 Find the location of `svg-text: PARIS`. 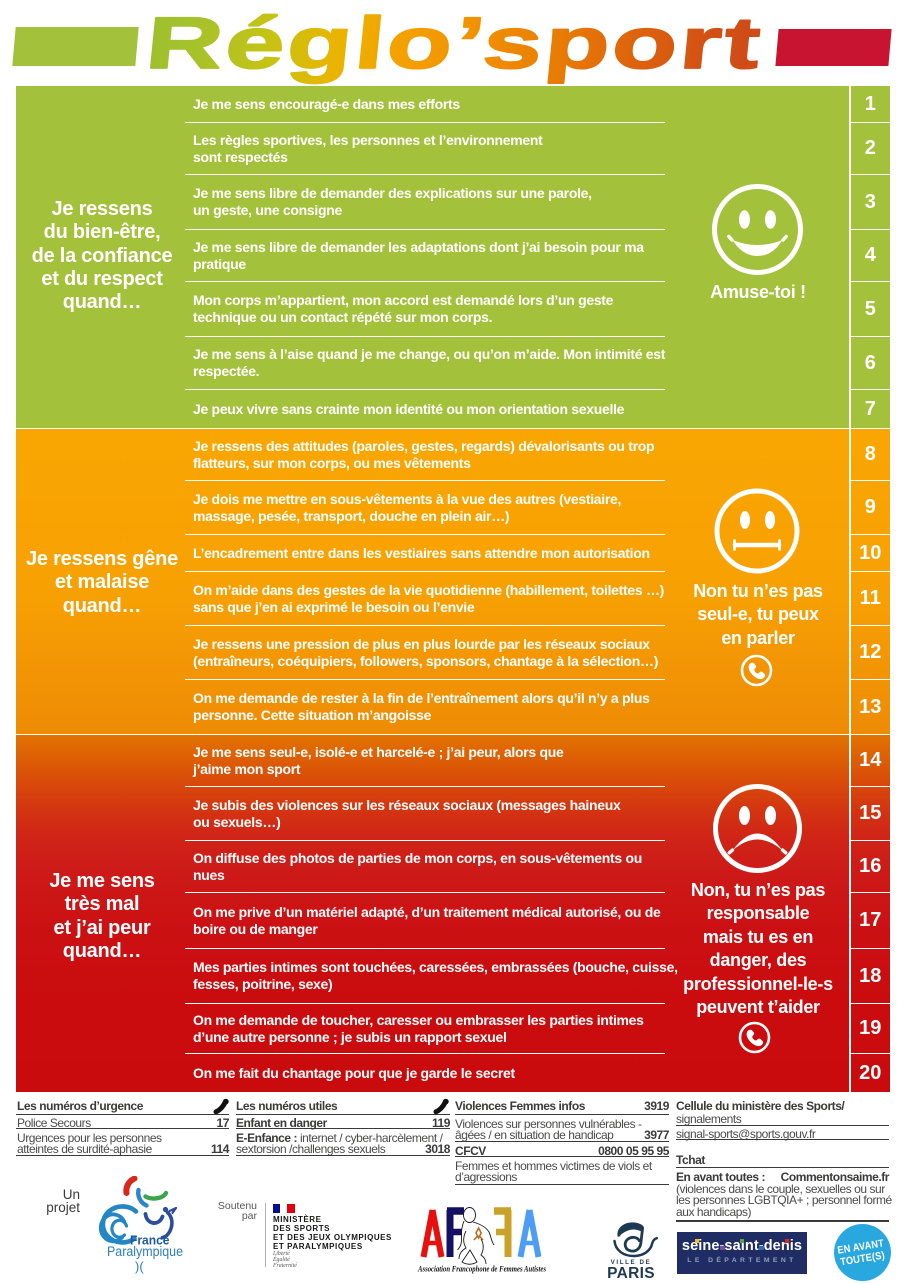

svg-text: PARIS is located at coordinates (631, 1273).